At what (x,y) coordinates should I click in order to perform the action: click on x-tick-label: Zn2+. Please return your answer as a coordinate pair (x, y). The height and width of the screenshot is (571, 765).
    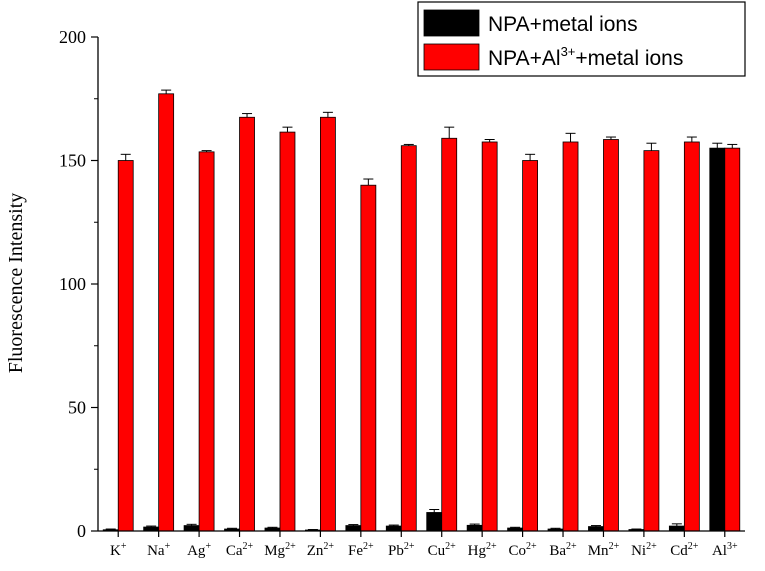
    Looking at the image, I should click on (321, 550).